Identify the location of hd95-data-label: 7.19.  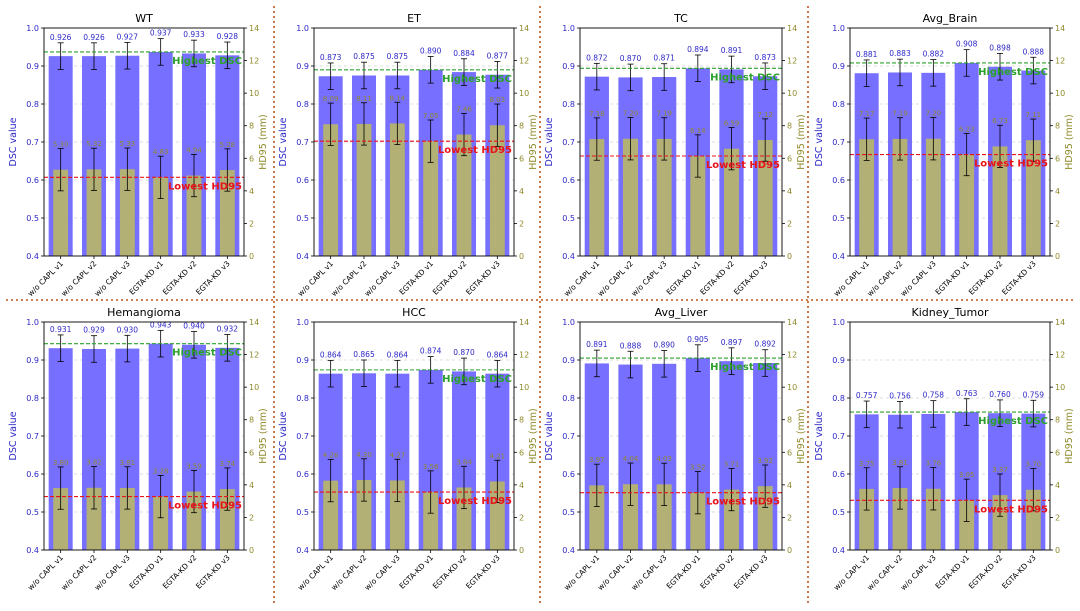
(664, 114).